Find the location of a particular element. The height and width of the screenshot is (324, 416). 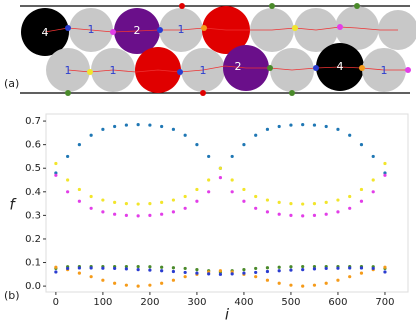

x-axis-label: i is located at coordinates (227, 315).